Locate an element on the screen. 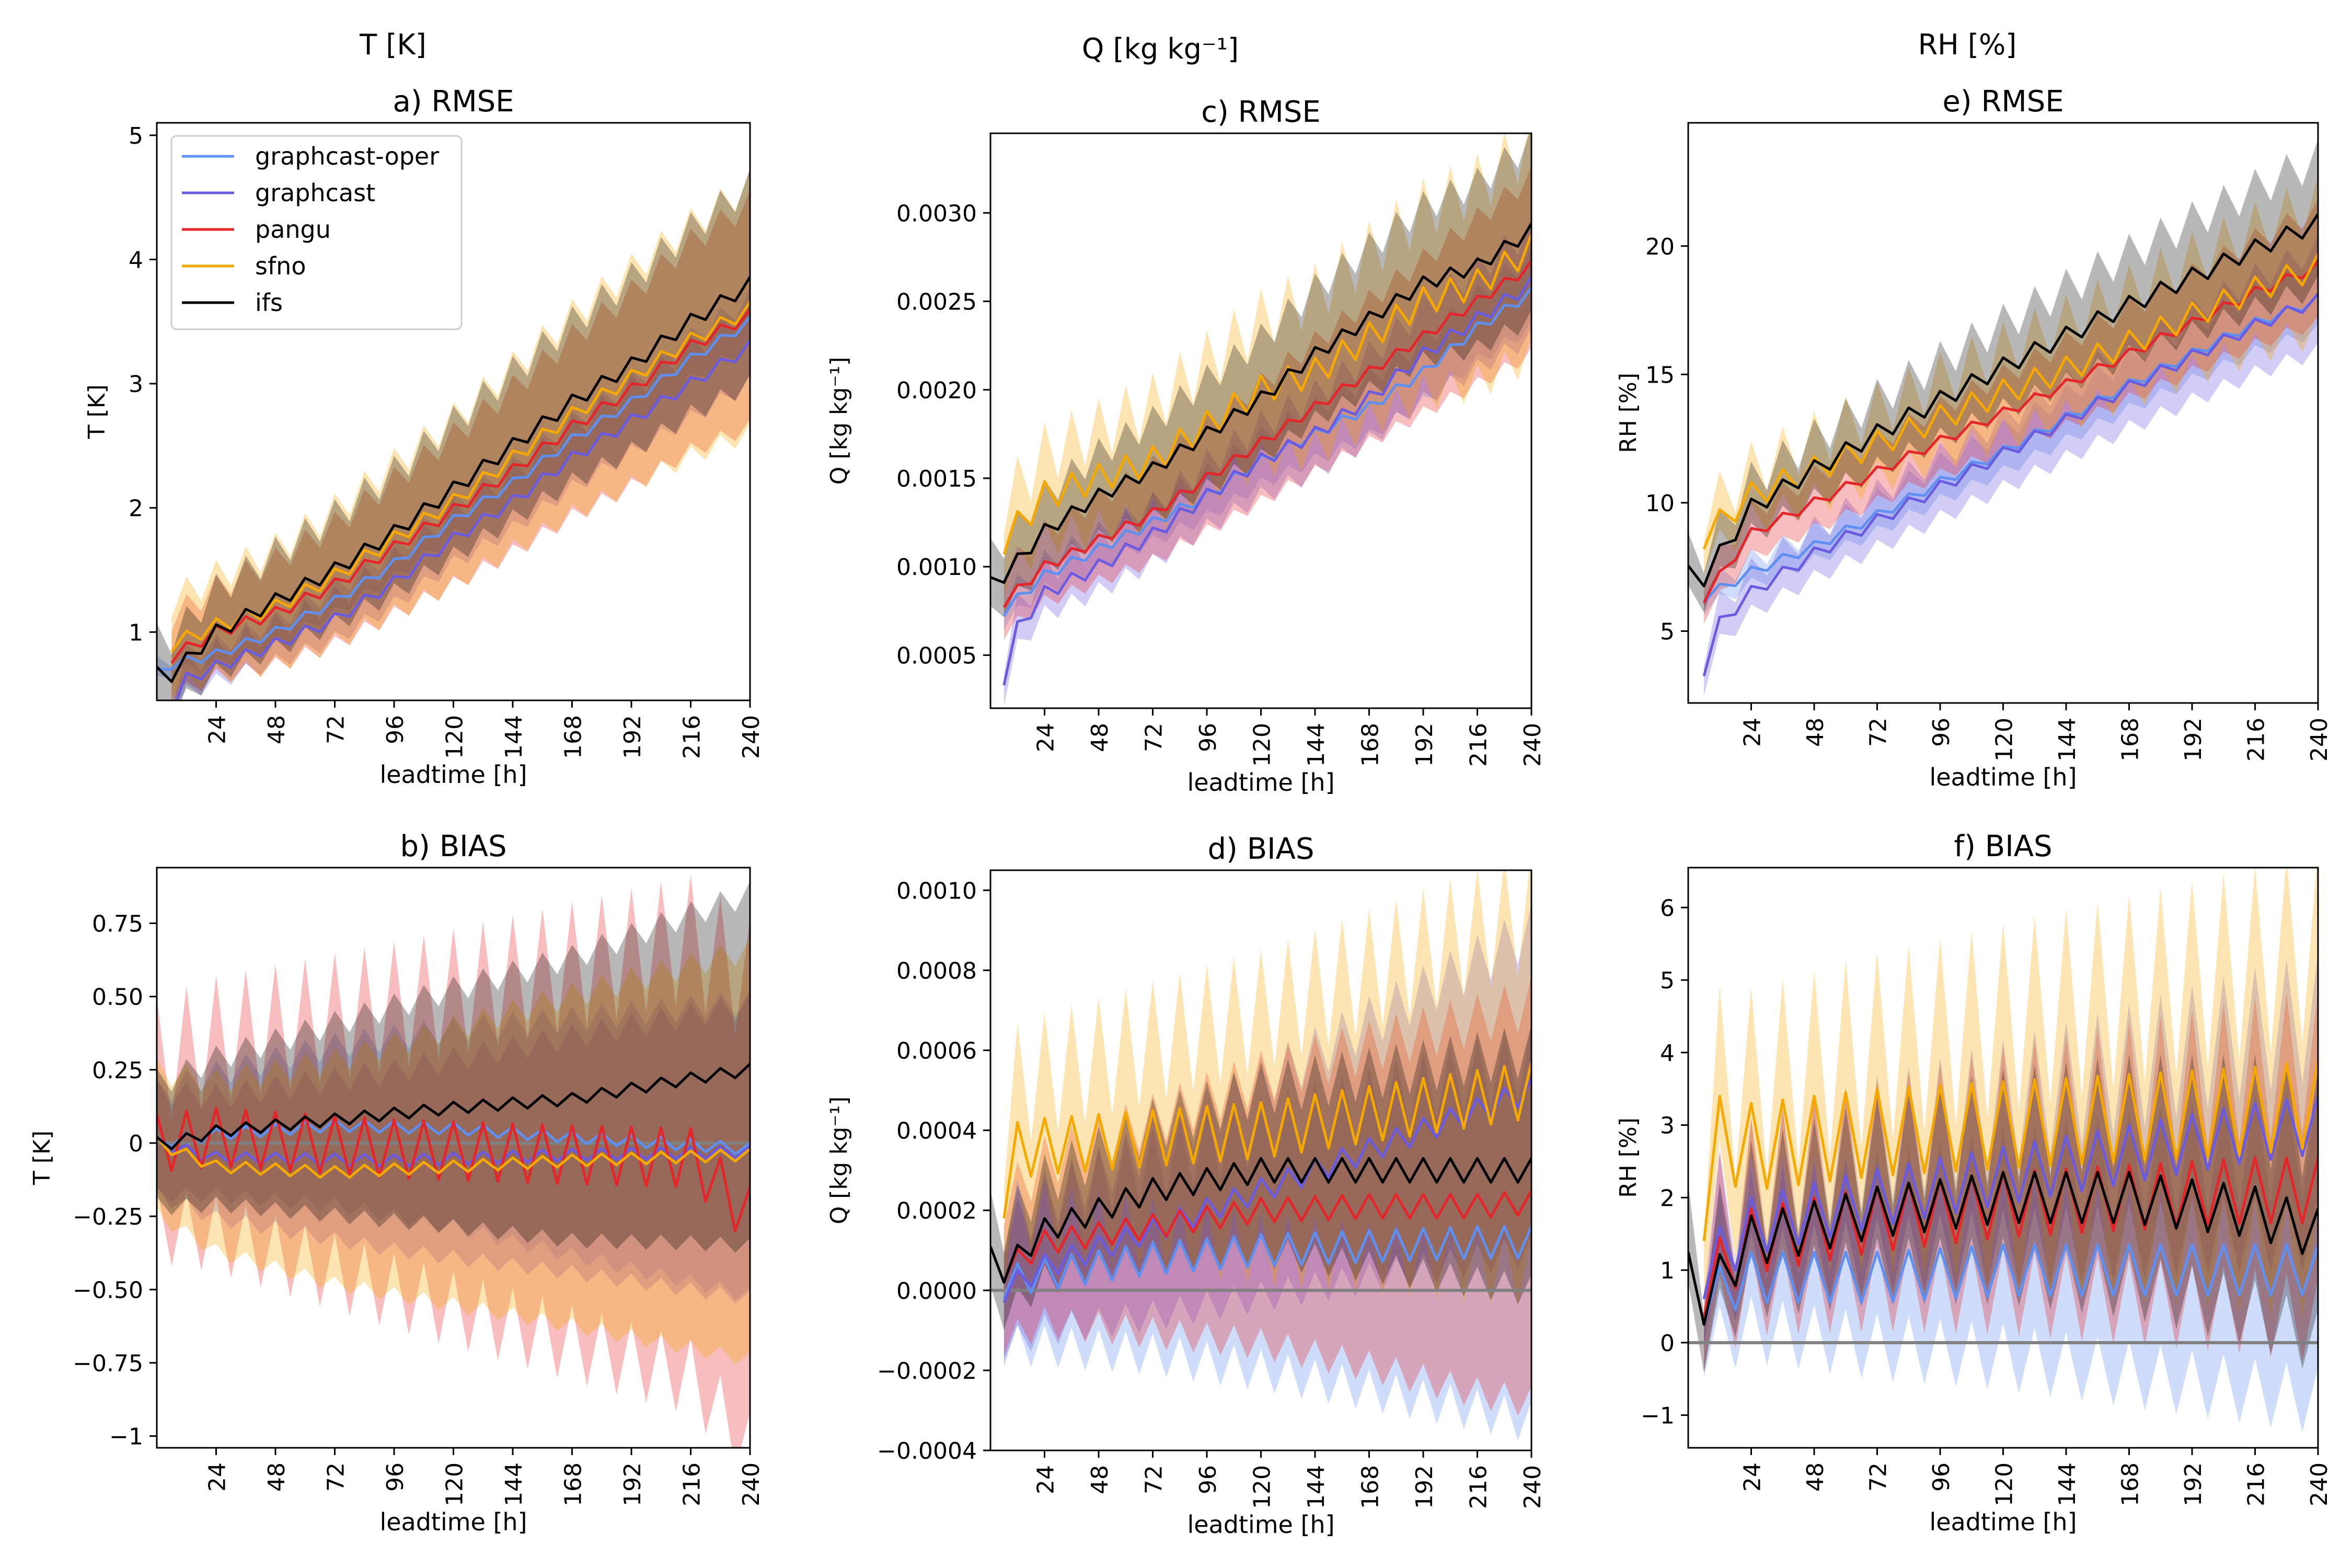 This screenshot has height=1568, width=2352. x-tick-label-c-120: 120 is located at coordinates (1262, 745).